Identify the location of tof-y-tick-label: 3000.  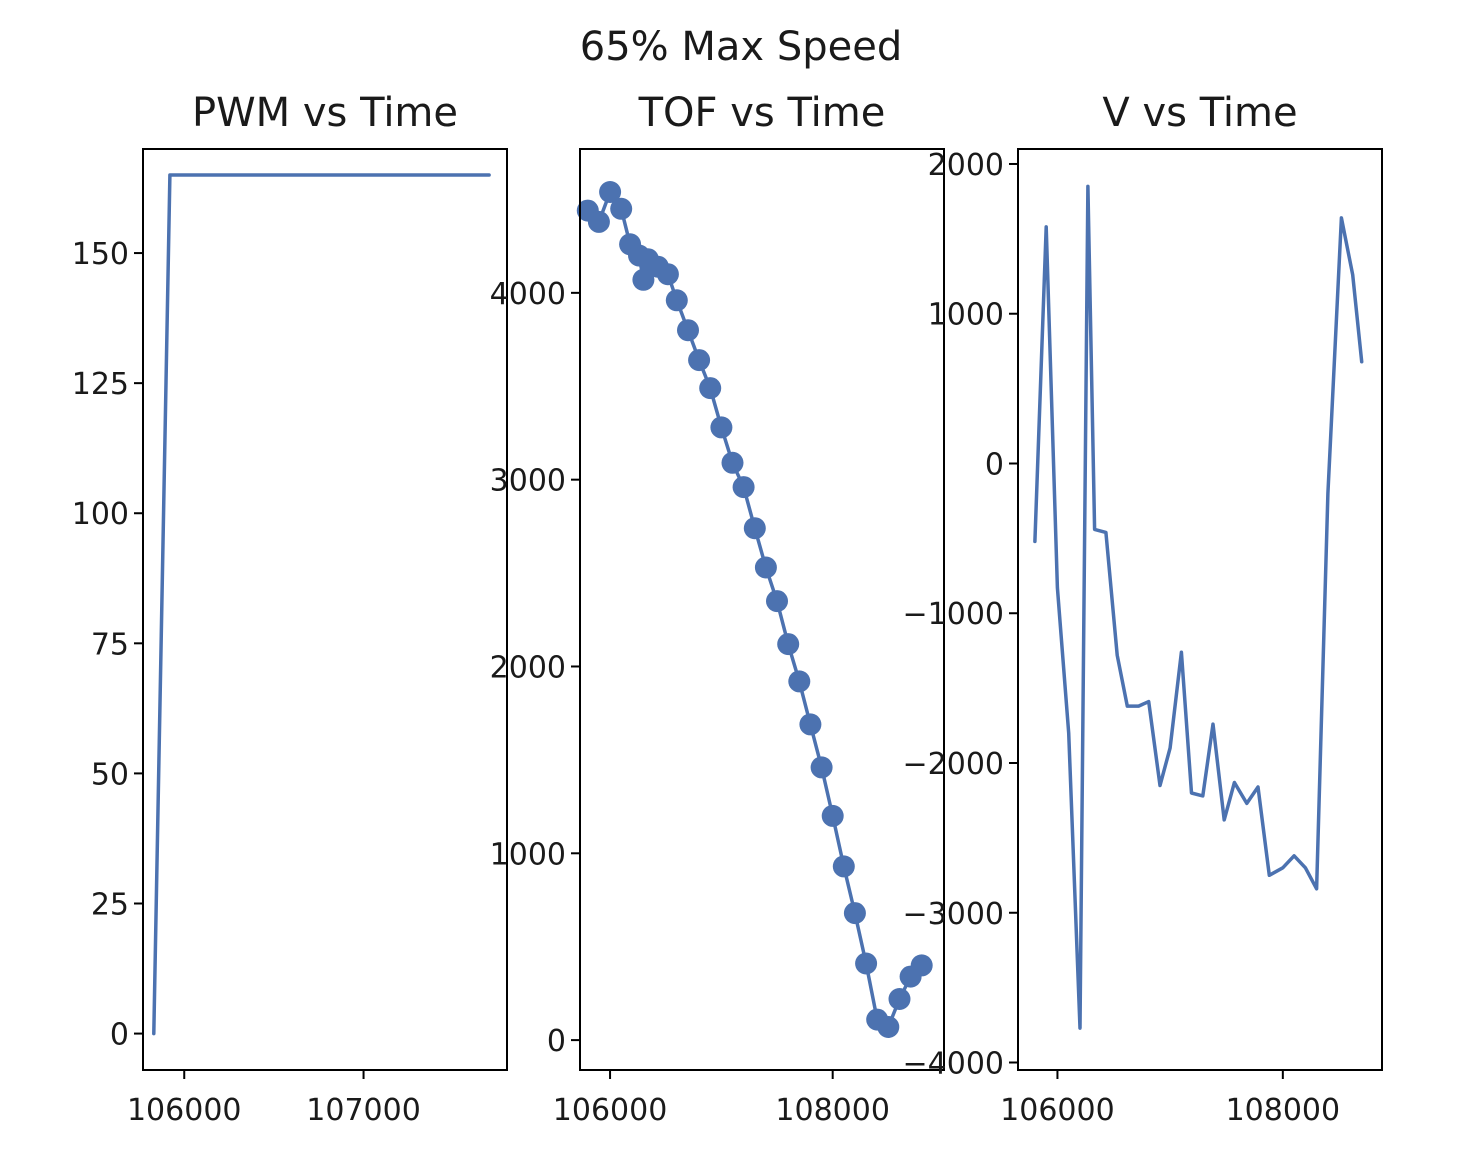
(528, 481).